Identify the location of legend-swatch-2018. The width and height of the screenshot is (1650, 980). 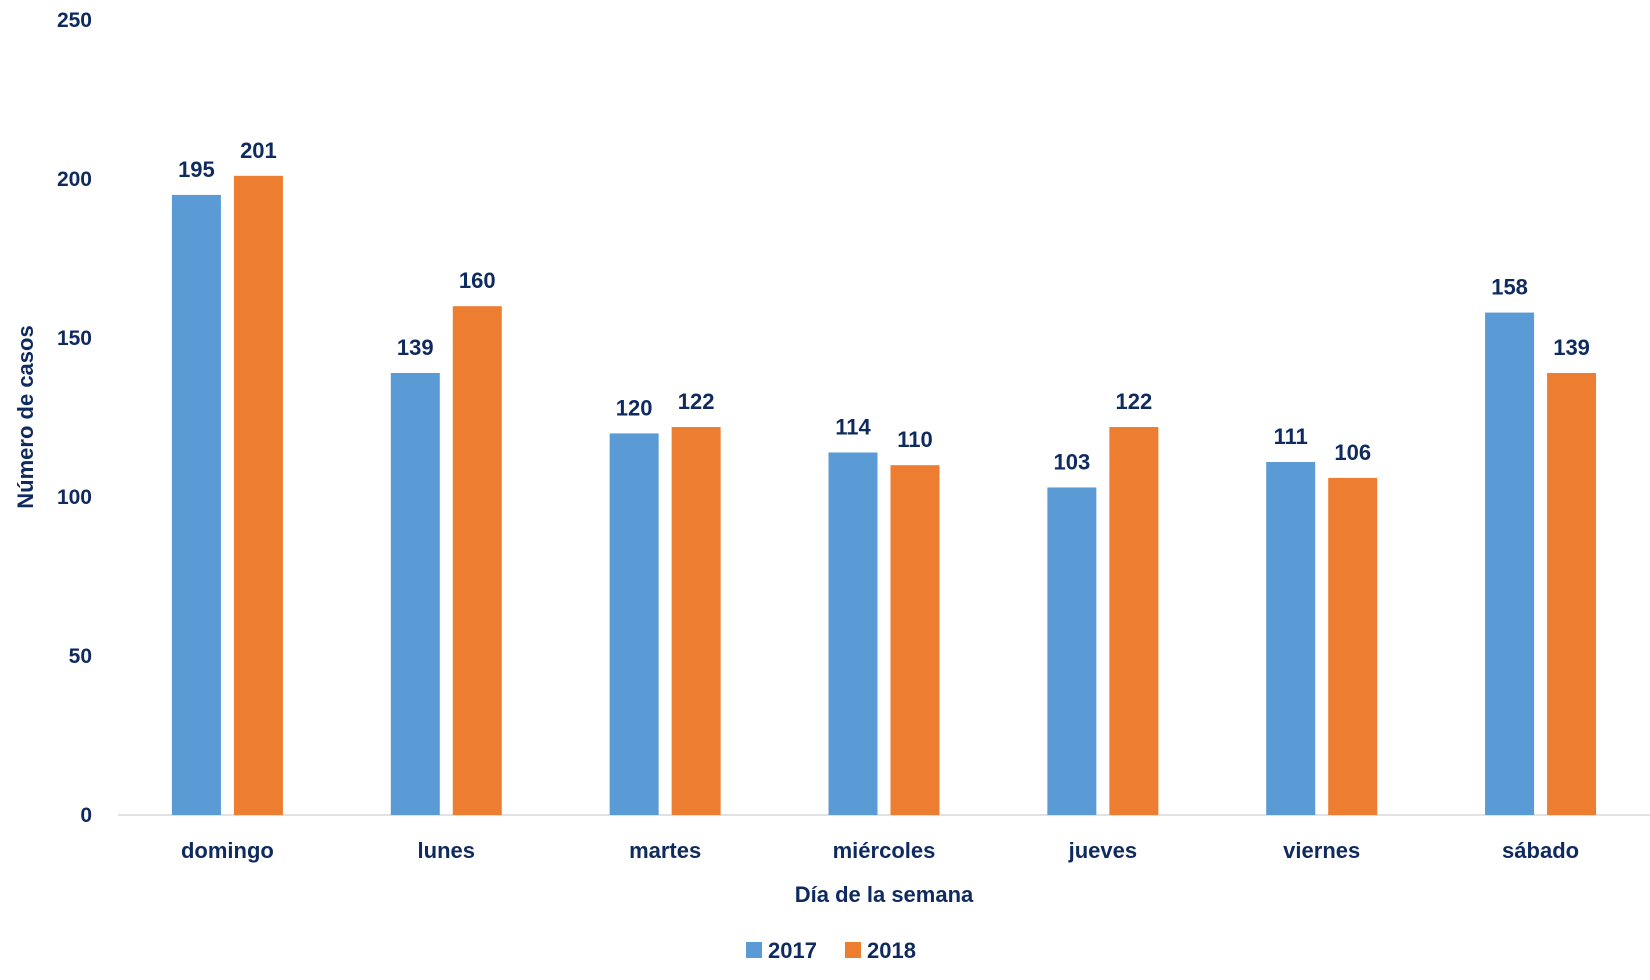
(853, 950).